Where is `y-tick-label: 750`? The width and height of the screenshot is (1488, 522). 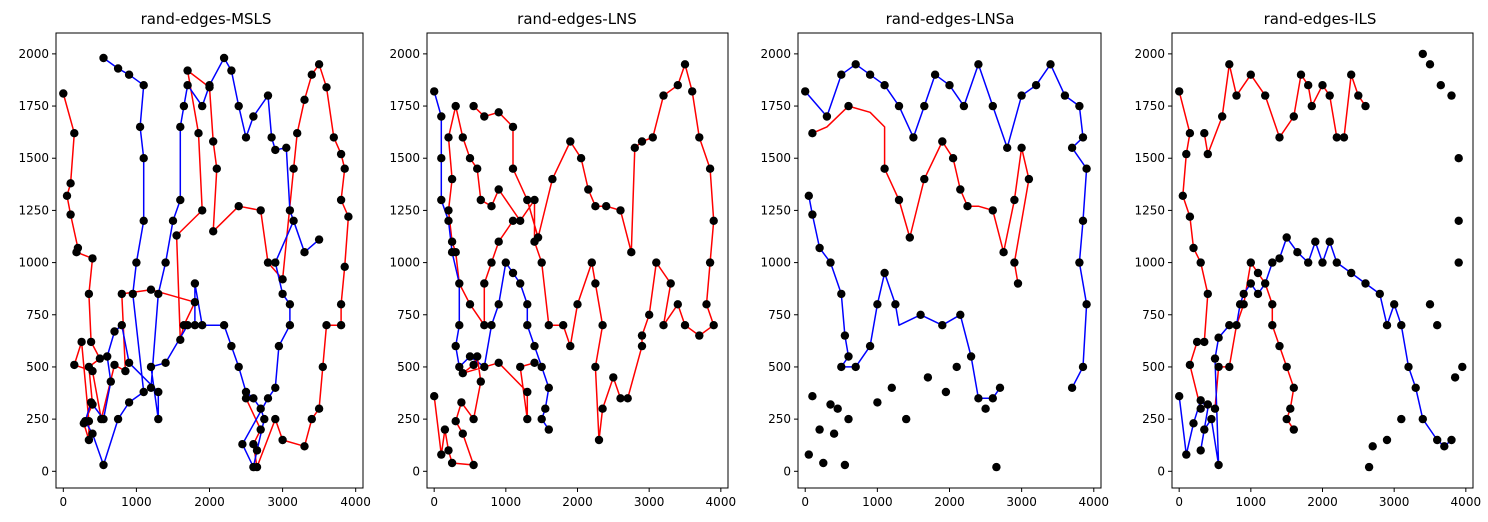 y-tick-label: 750 is located at coordinates (408, 315).